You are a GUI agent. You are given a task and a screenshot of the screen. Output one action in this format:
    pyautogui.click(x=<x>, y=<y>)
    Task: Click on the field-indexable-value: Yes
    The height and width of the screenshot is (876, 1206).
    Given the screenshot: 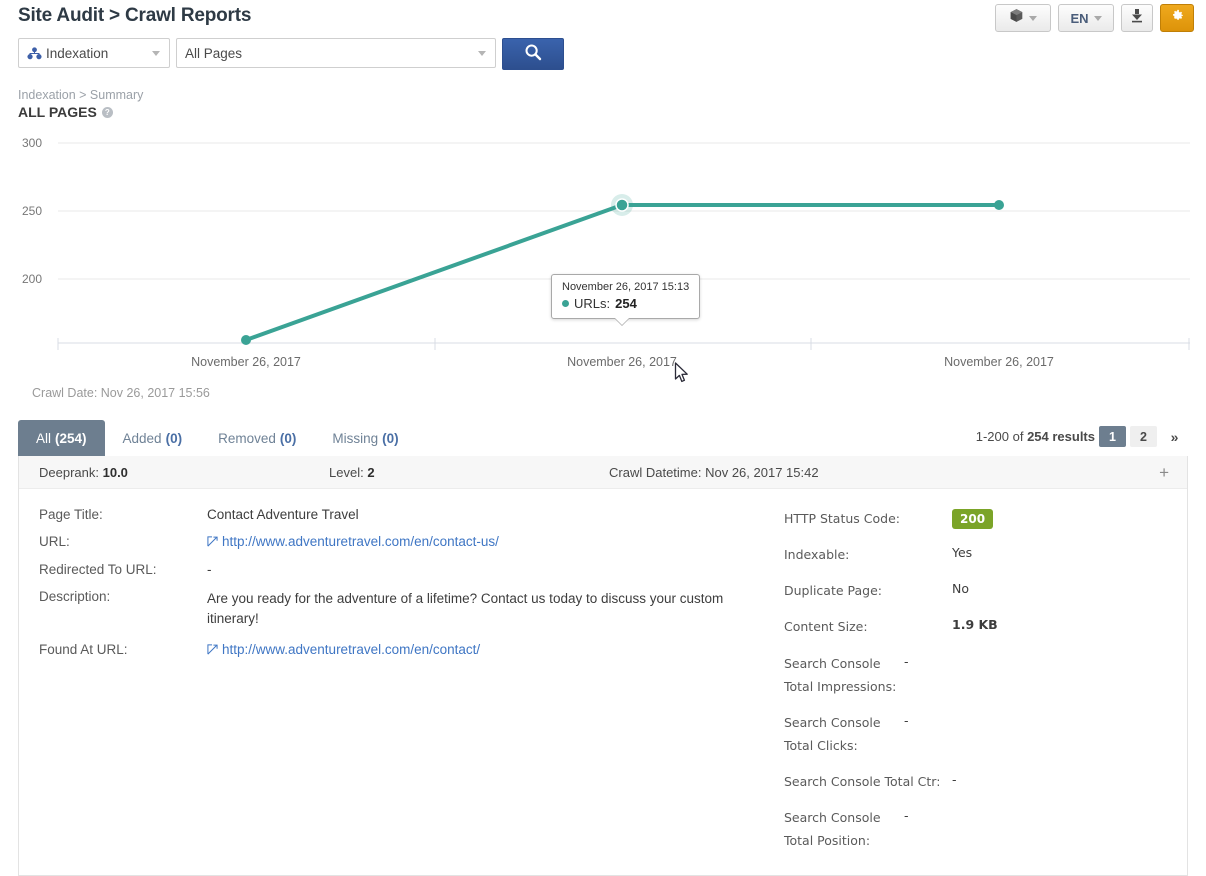 What is the action you would take?
    pyautogui.click(x=962, y=553)
    